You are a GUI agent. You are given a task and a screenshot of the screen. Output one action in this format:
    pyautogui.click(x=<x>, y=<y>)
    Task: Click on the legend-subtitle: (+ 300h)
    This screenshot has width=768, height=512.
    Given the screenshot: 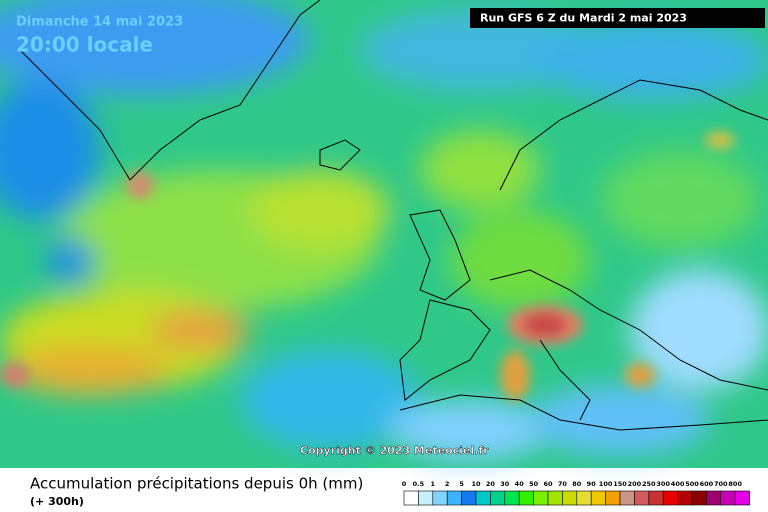 What is the action you would take?
    pyautogui.click(x=57, y=501)
    